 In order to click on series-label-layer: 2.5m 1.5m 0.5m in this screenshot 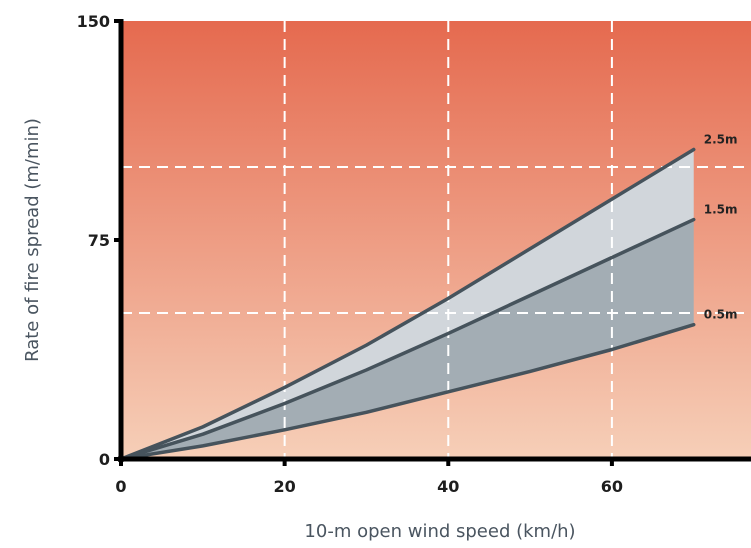, I will do `click(721, 226)`.